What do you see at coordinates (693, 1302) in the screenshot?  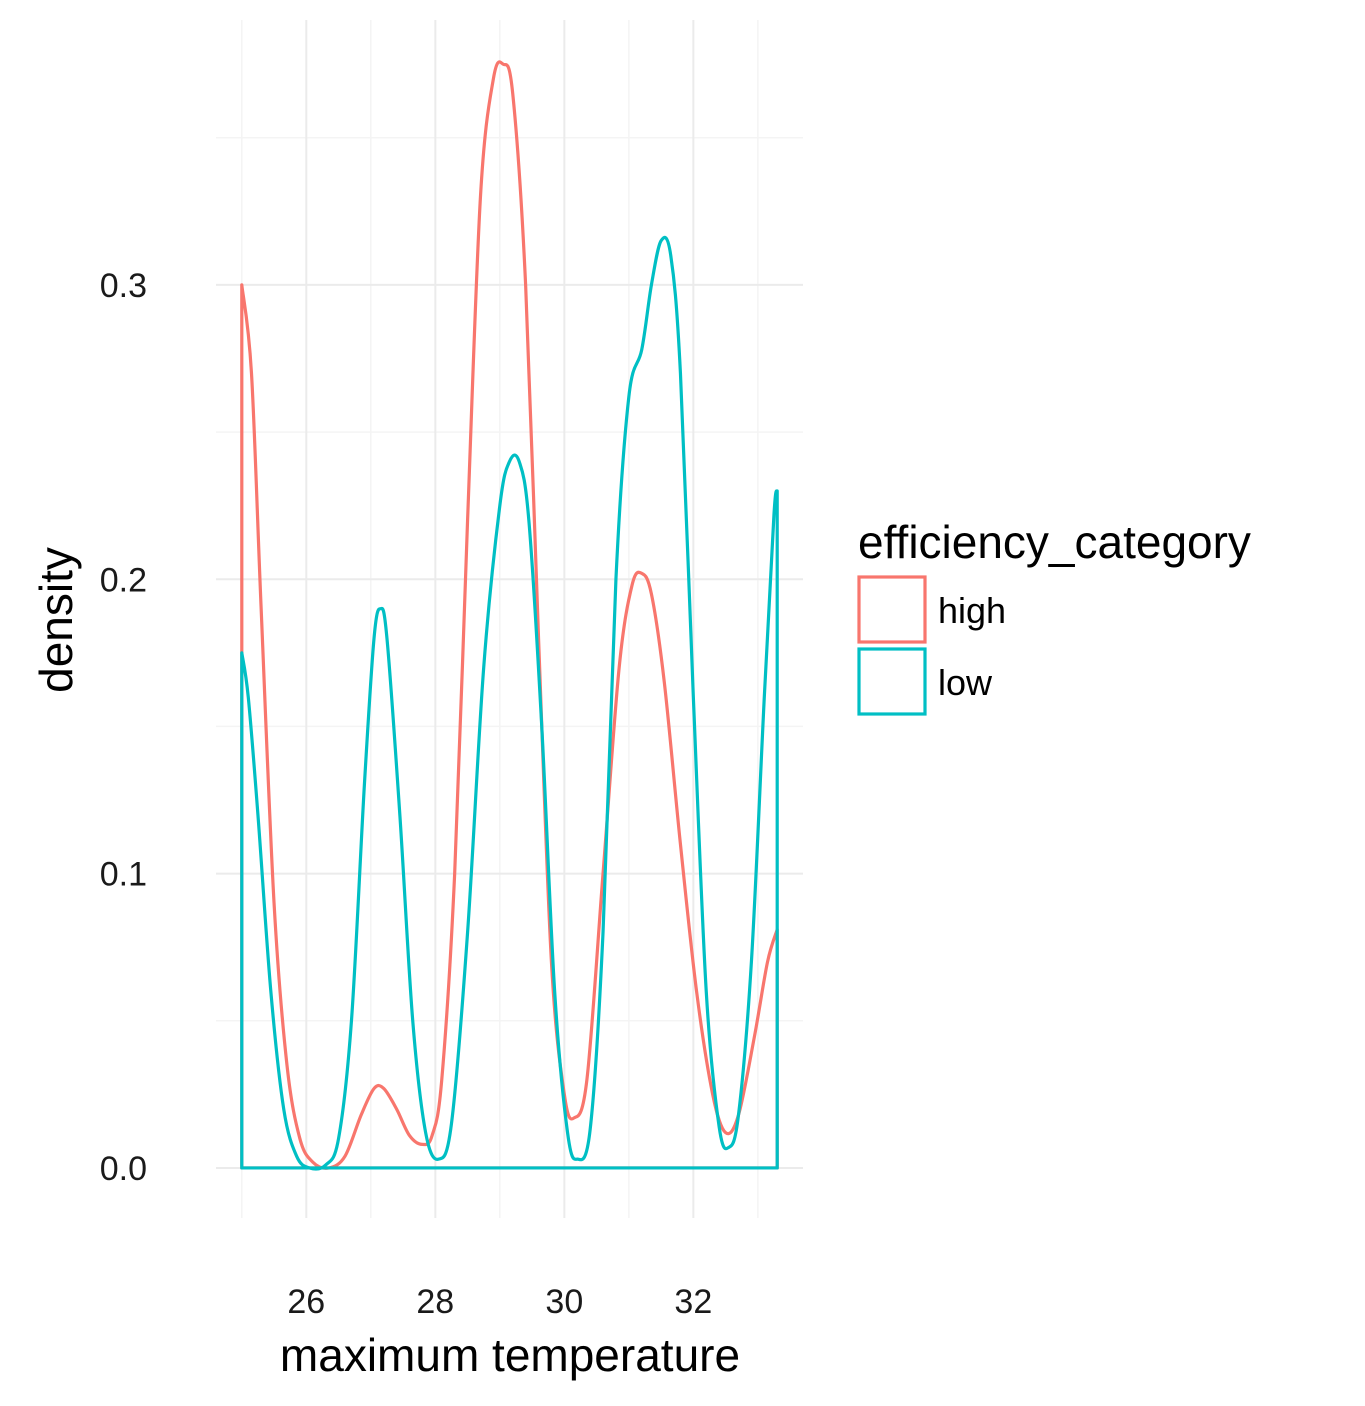 I see `x-tick-label: 32` at bounding box center [693, 1302].